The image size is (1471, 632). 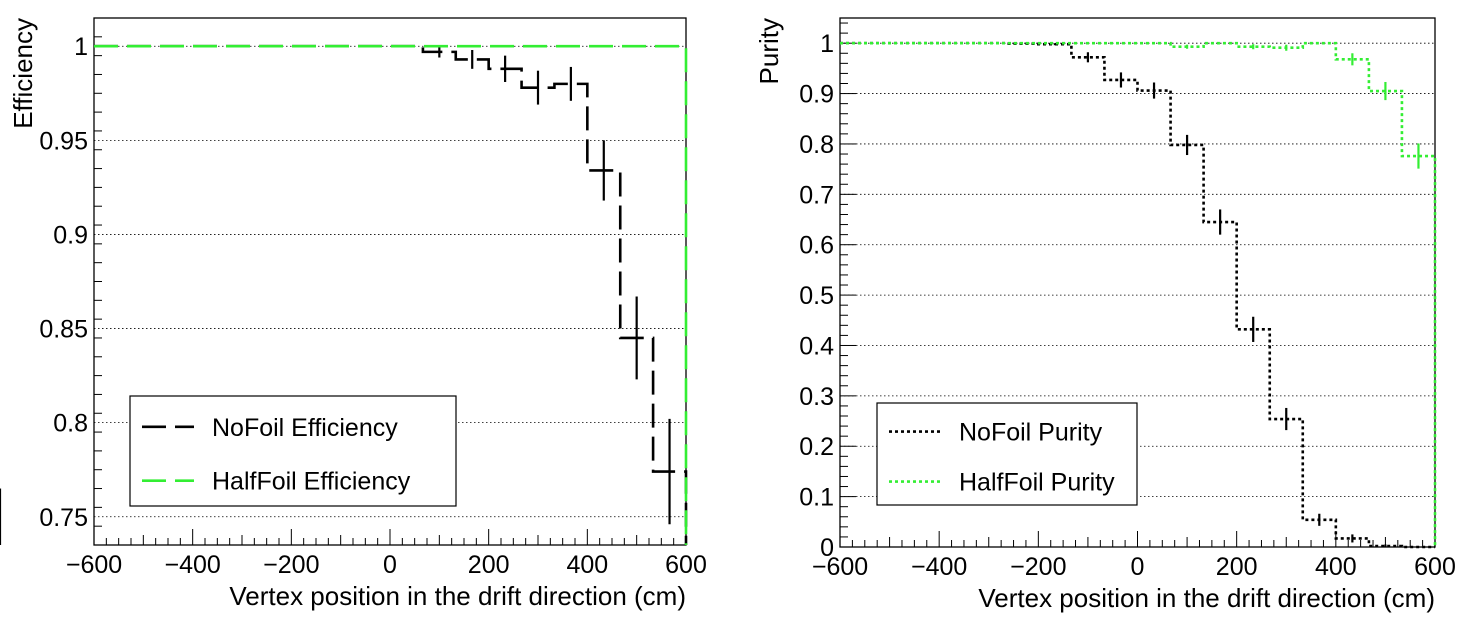 I want to click on y-tick-label: 0.75, so click(x=63, y=518).